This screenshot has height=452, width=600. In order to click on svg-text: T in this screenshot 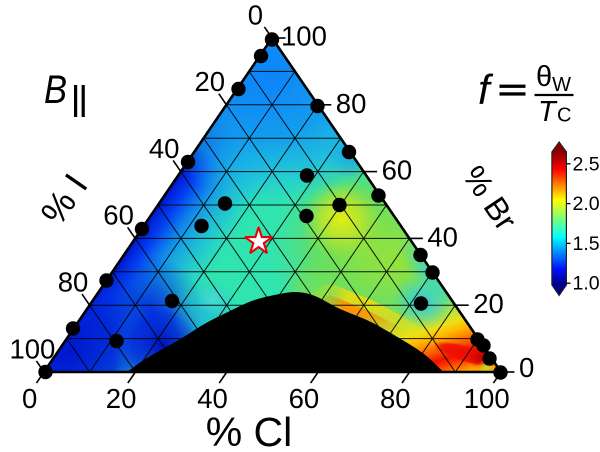, I will do `click(548, 112)`.